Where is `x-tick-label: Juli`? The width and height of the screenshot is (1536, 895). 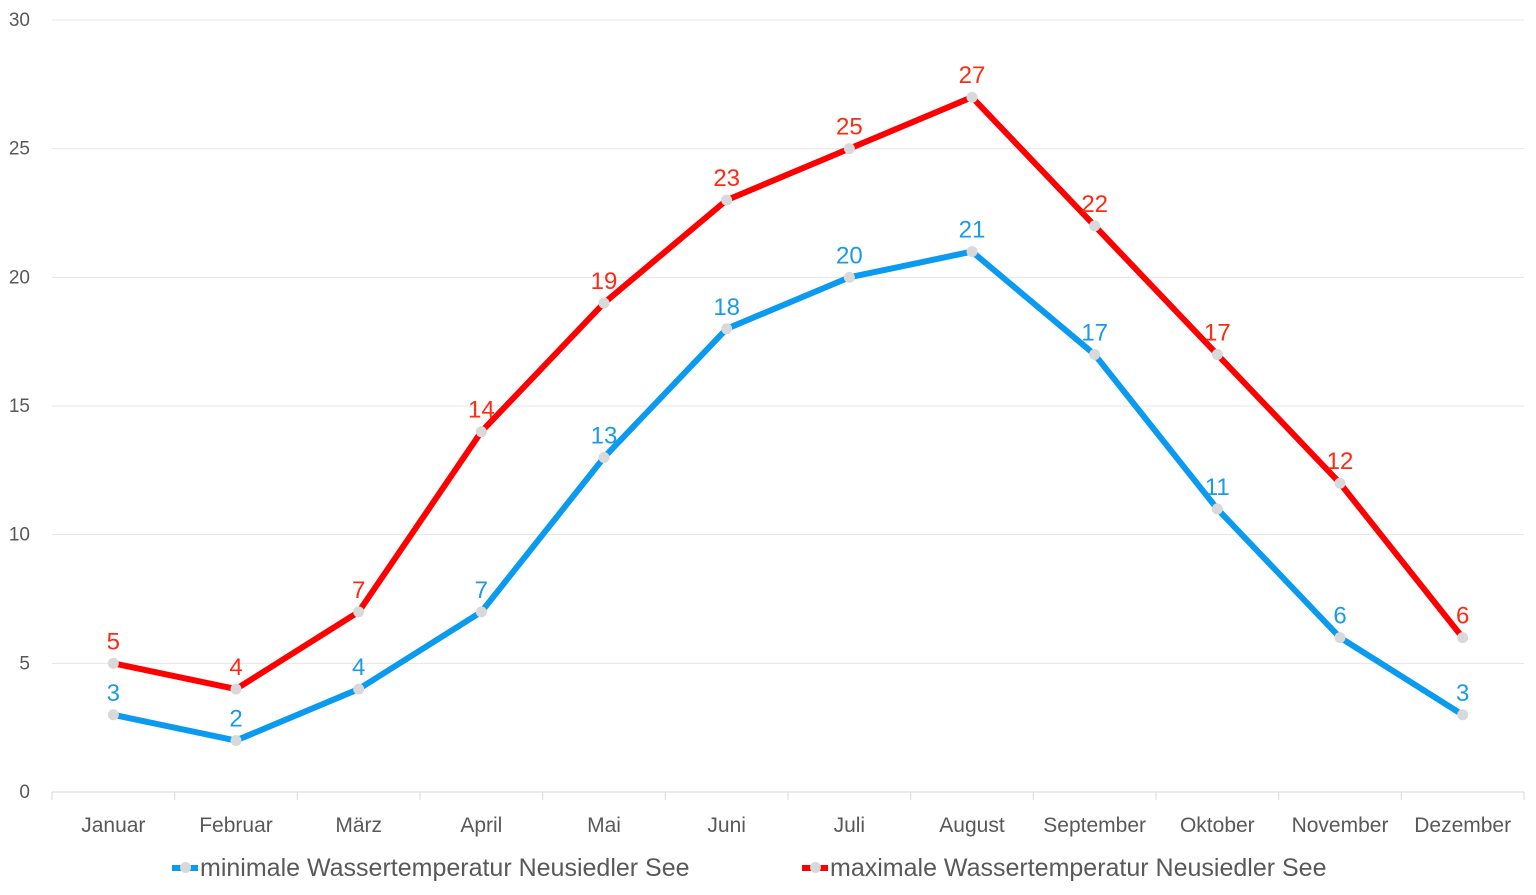 x-tick-label: Juli is located at coordinates (850, 825).